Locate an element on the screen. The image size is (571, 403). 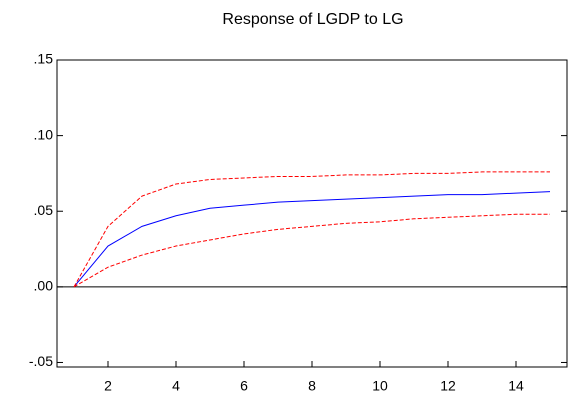
x-tick-label: 4 is located at coordinates (176, 386).